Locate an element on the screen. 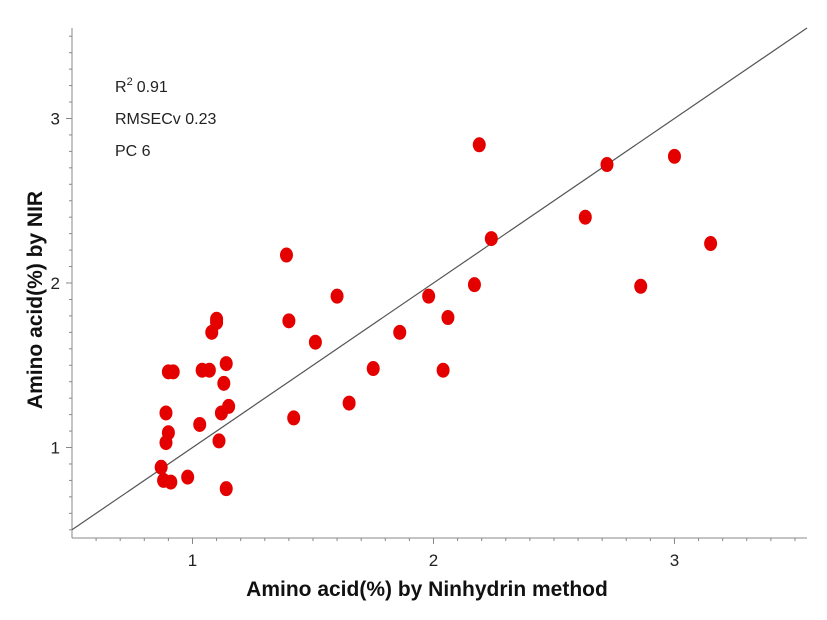 The width and height of the screenshot is (827, 620). y-tick-label: 1 is located at coordinates (55, 448).